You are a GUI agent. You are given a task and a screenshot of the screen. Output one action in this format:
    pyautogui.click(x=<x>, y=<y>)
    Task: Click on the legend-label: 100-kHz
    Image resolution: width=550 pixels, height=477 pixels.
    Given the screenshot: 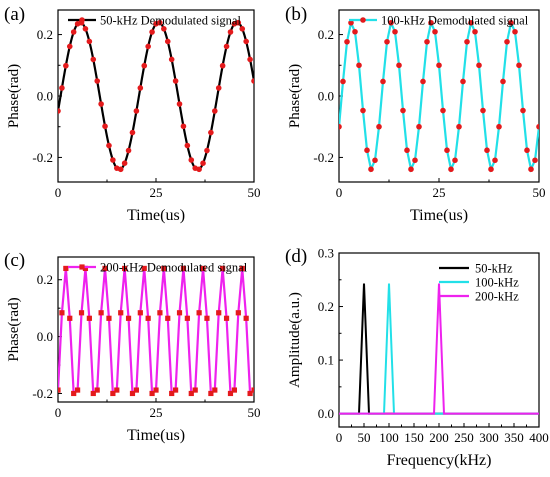 What is the action you would take?
    pyautogui.click(x=497, y=283)
    